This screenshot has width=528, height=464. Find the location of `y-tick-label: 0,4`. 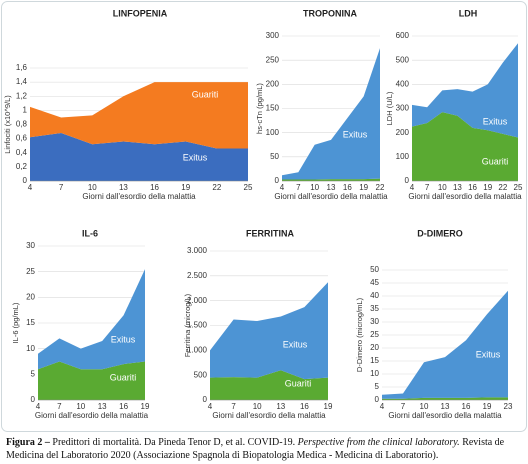

y-tick-label: 0,4 is located at coordinates (22, 152).